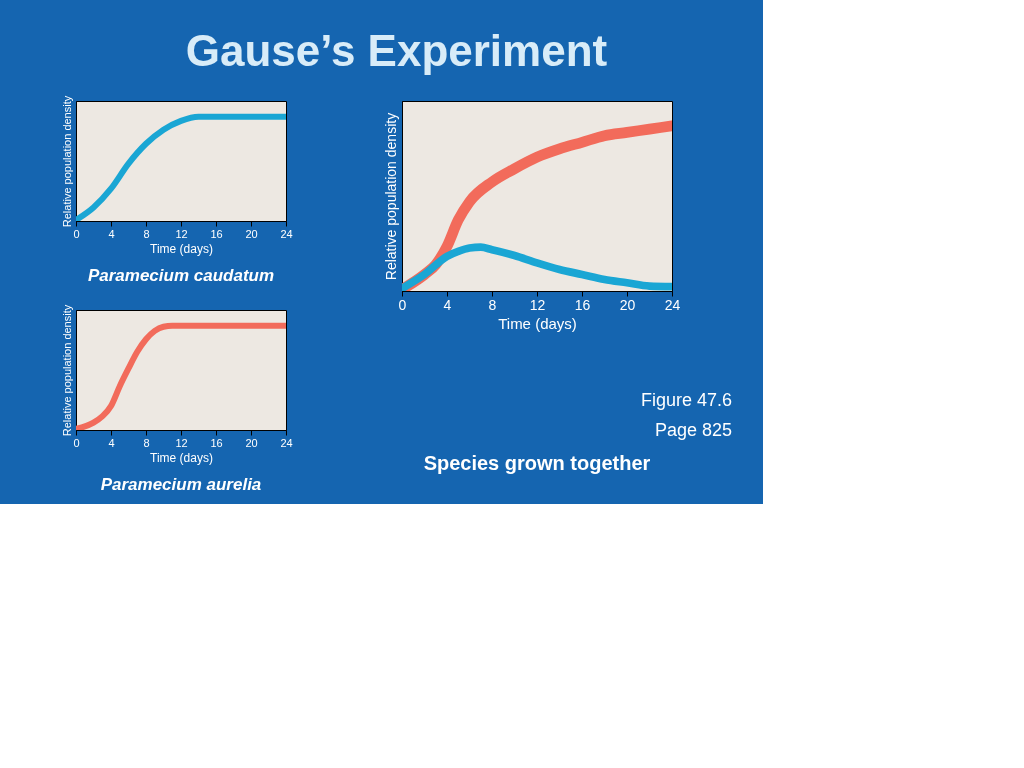  Describe the element at coordinates (537, 463) in the screenshot. I see `text: Species grown together` at that location.